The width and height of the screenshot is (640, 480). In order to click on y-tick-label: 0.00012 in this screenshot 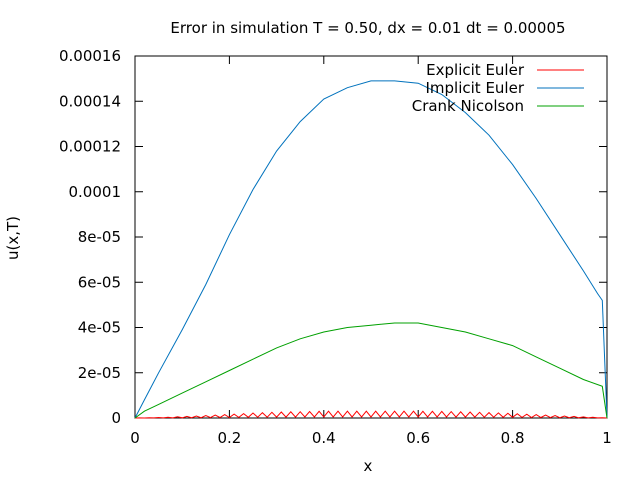, I will do `click(90, 147)`.